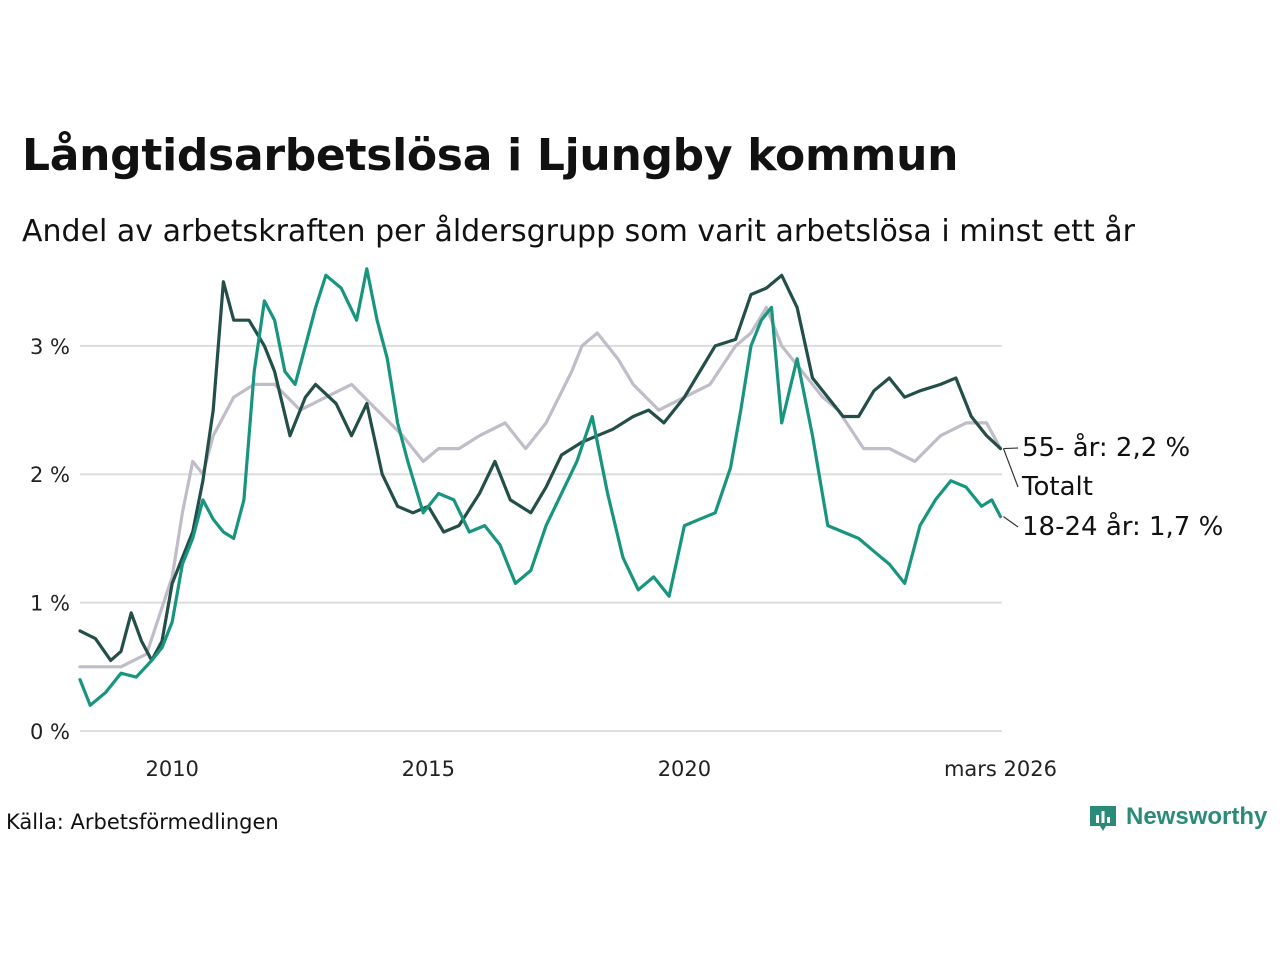 This screenshot has height=960, width=1280. What do you see at coordinates (142, 822) in the screenshot?
I see `source-note: Källa: Arbetsförmedlingen` at bounding box center [142, 822].